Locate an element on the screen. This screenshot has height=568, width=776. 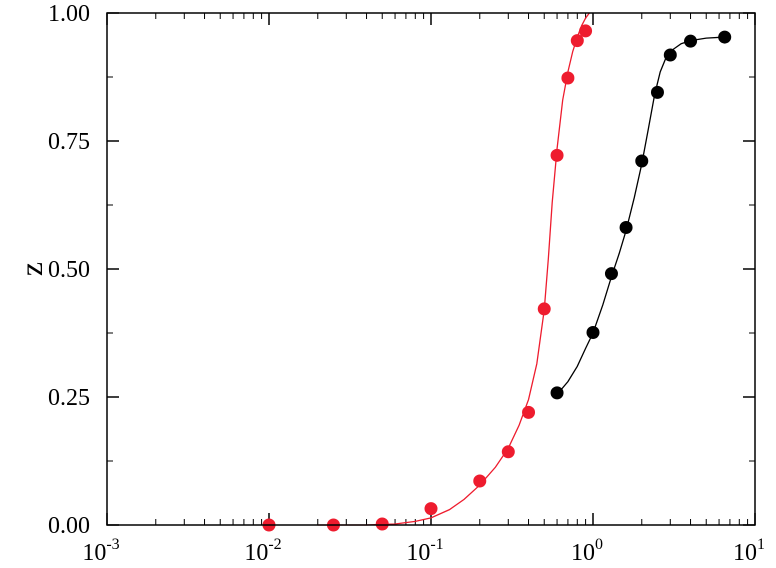
x-tick-label: 10⁰ is located at coordinates (587, 551).